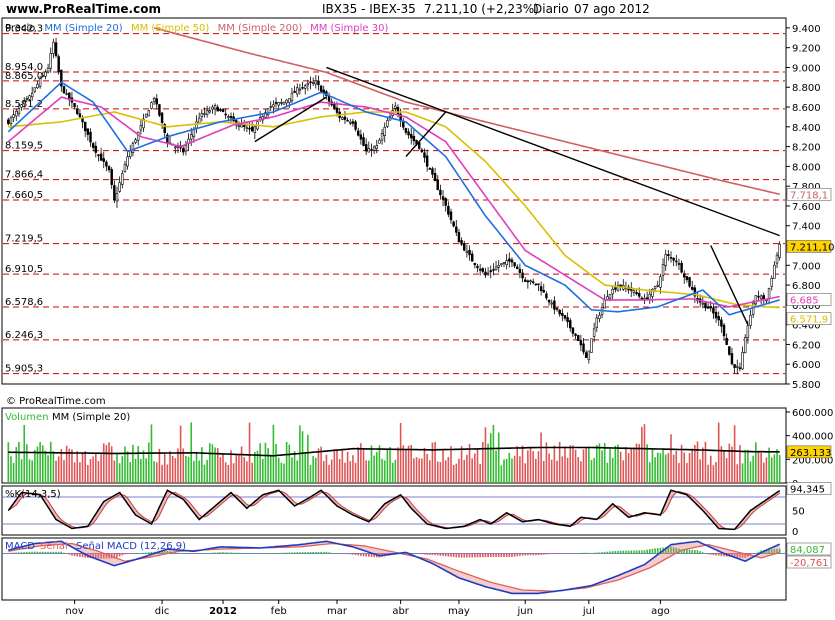 The width and height of the screenshot is (835, 620). What do you see at coordinates (20, 28) in the screenshot?
I see `price-legend-item: Precio` at bounding box center [20, 28].